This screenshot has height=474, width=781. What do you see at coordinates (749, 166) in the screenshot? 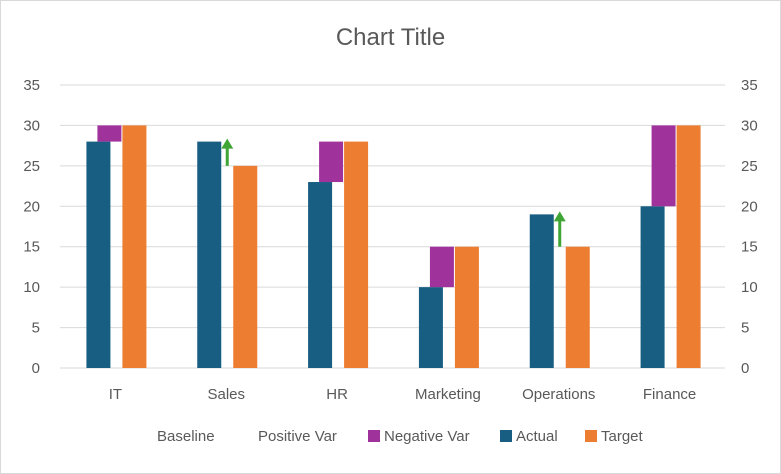
I see `y-tick-label-right: 25` at bounding box center [749, 166].